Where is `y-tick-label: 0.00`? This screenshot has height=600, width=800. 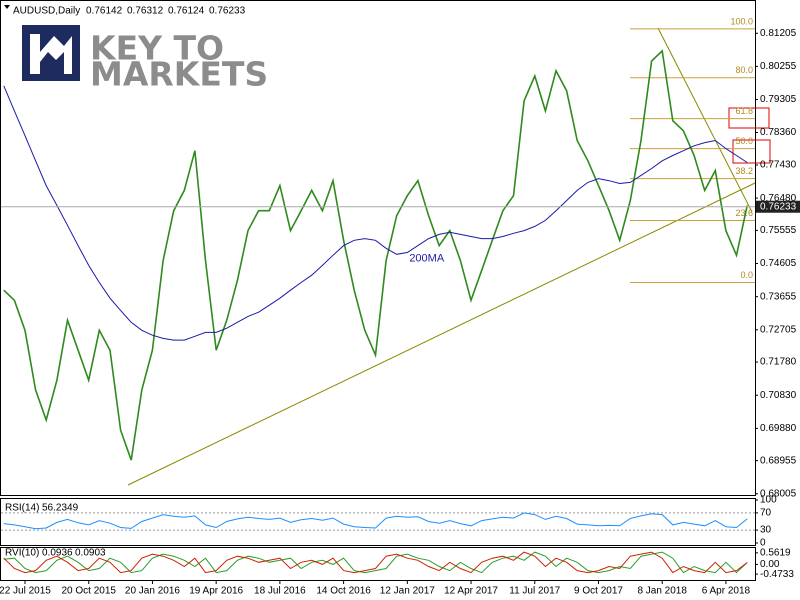
y-tick-label: 0.00 is located at coordinates (770, 564).